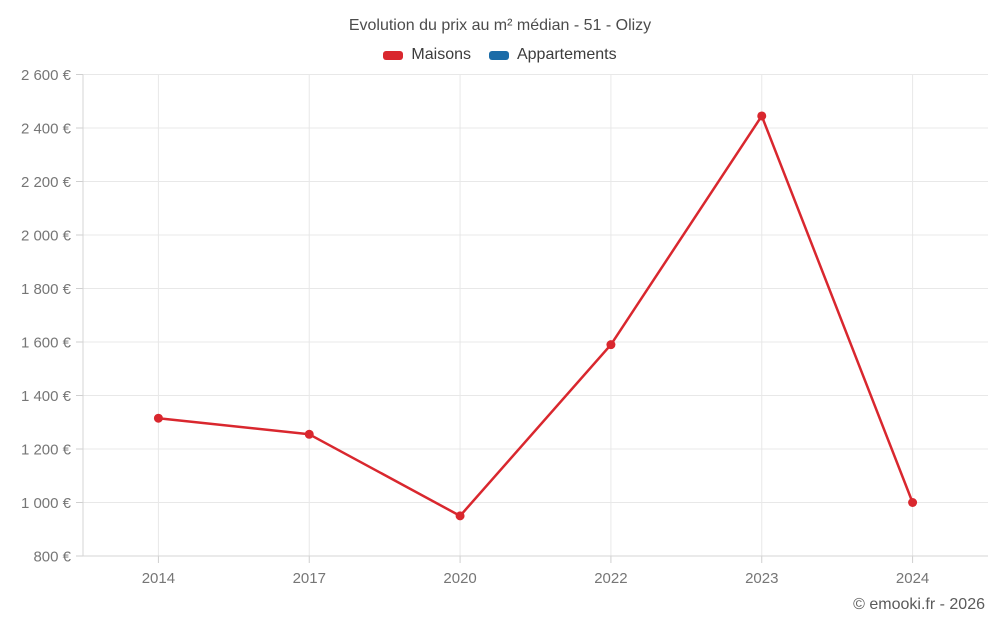  What do you see at coordinates (46, 396) in the screenshot?
I see `y-tick-label: 1 400 €` at bounding box center [46, 396].